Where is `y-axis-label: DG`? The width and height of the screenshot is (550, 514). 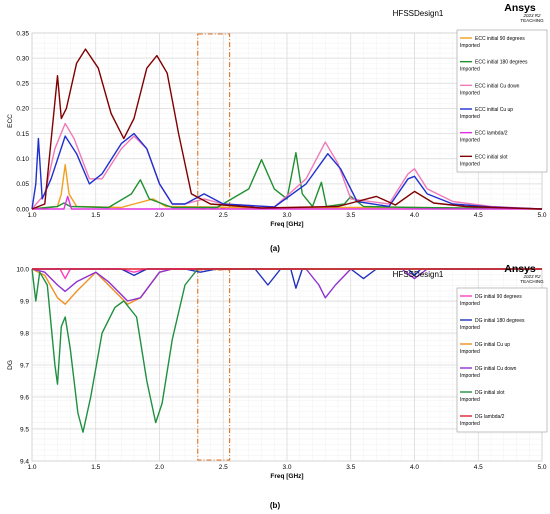 y-axis-label: DG is located at coordinates (10, 365).